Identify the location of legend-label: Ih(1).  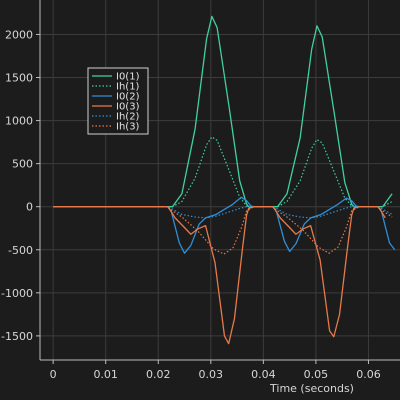
(128, 87).